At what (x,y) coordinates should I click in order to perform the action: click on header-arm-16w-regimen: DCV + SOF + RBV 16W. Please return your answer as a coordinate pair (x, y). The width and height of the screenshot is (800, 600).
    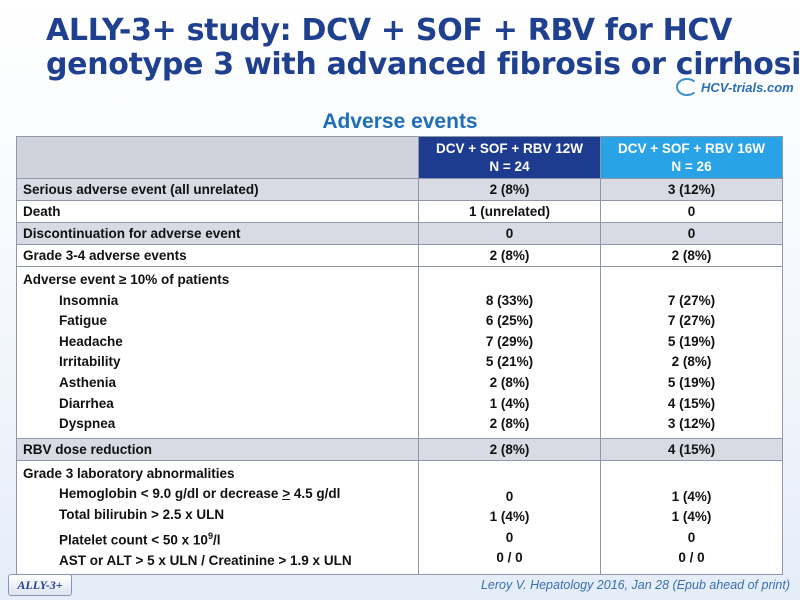
    Looking at the image, I should click on (691, 148).